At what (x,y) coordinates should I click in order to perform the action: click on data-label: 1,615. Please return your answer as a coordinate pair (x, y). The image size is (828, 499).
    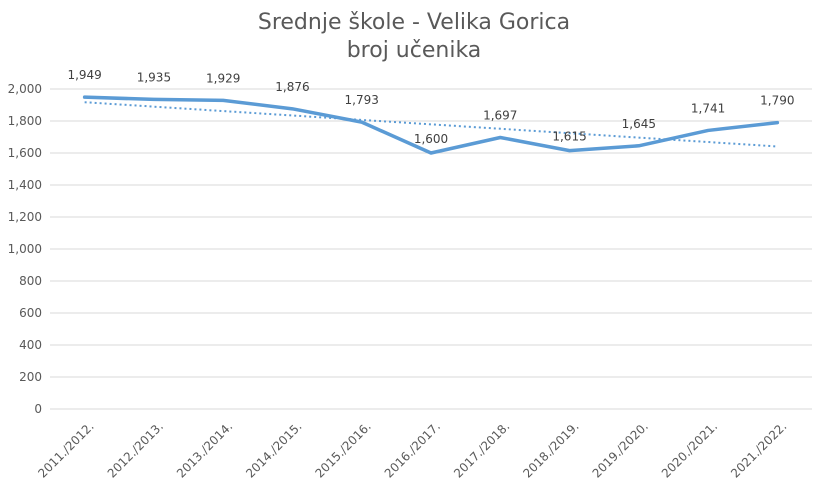
    Looking at the image, I should click on (569, 137).